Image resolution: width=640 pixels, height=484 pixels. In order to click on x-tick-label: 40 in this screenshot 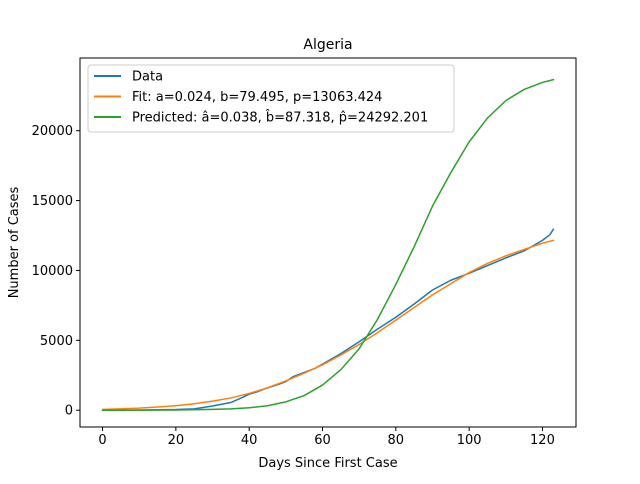, I will do `click(249, 440)`.